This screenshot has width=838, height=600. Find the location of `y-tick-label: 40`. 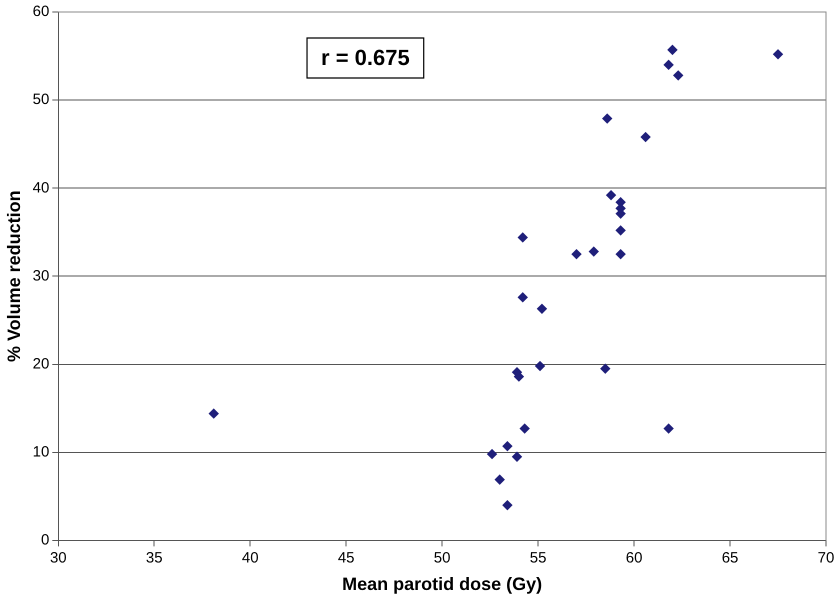

y-tick-label: 40 is located at coordinates (41, 187).